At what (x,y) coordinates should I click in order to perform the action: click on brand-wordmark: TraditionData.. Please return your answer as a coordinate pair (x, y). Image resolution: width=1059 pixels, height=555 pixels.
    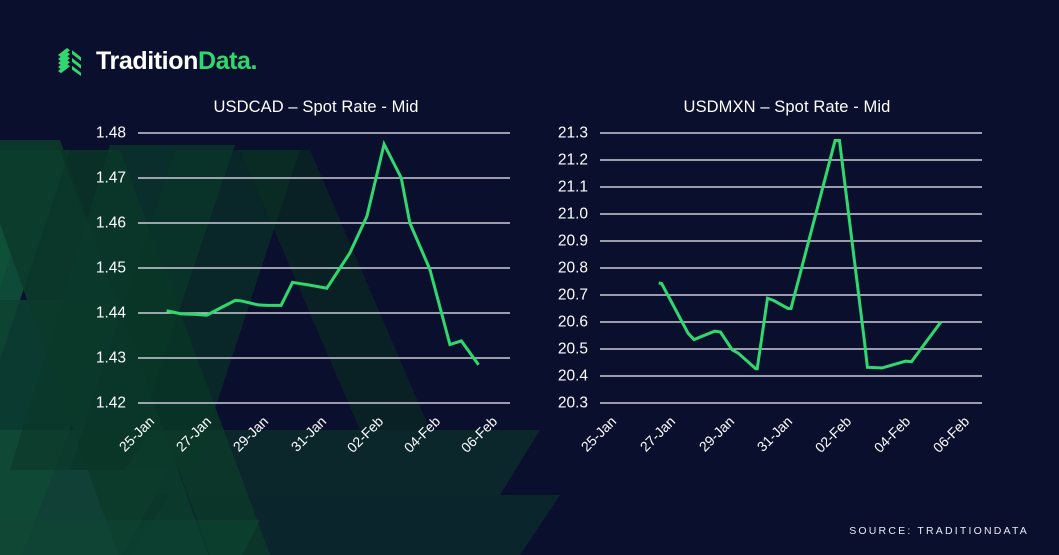
    Looking at the image, I should click on (177, 60).